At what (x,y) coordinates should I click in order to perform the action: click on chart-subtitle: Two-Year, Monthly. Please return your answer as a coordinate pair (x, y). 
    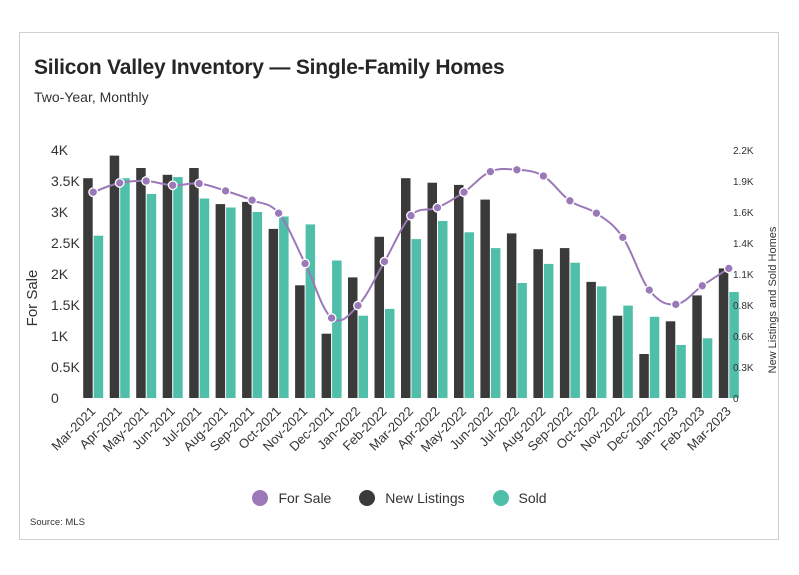
    Looking at the image, I should click on (91, 97).